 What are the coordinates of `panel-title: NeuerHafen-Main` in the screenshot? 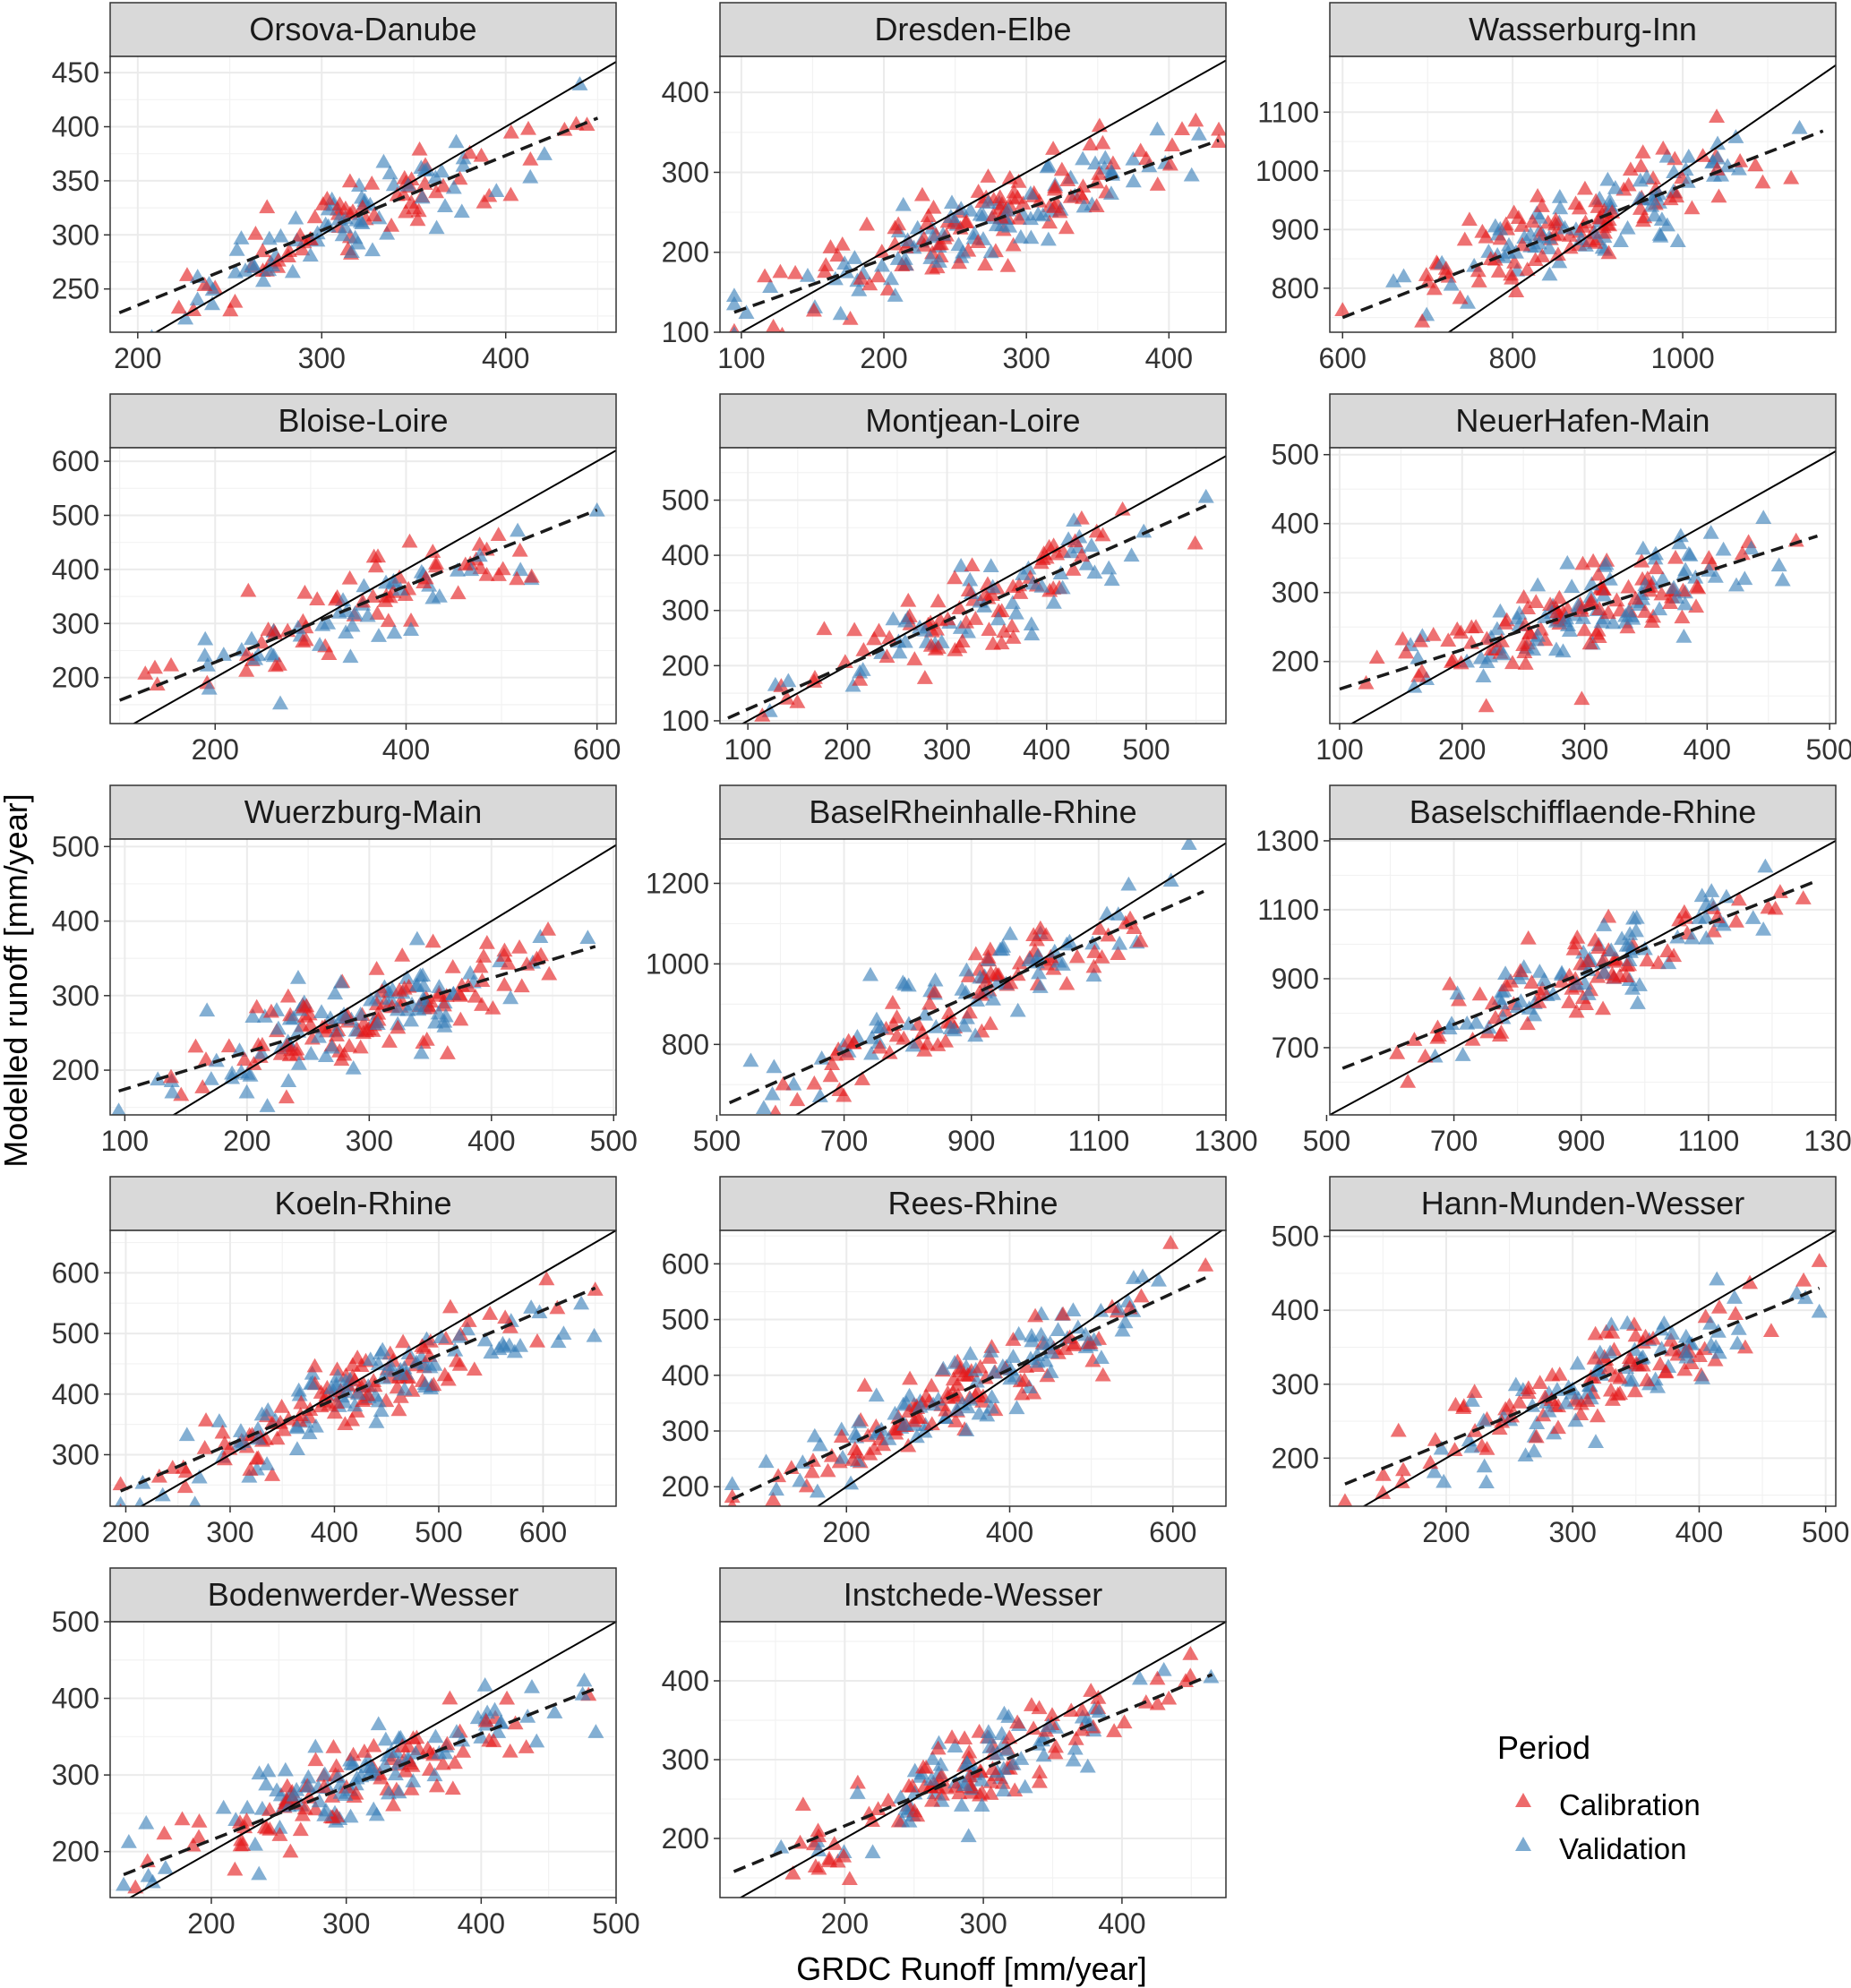 It's located at (1583, 420).